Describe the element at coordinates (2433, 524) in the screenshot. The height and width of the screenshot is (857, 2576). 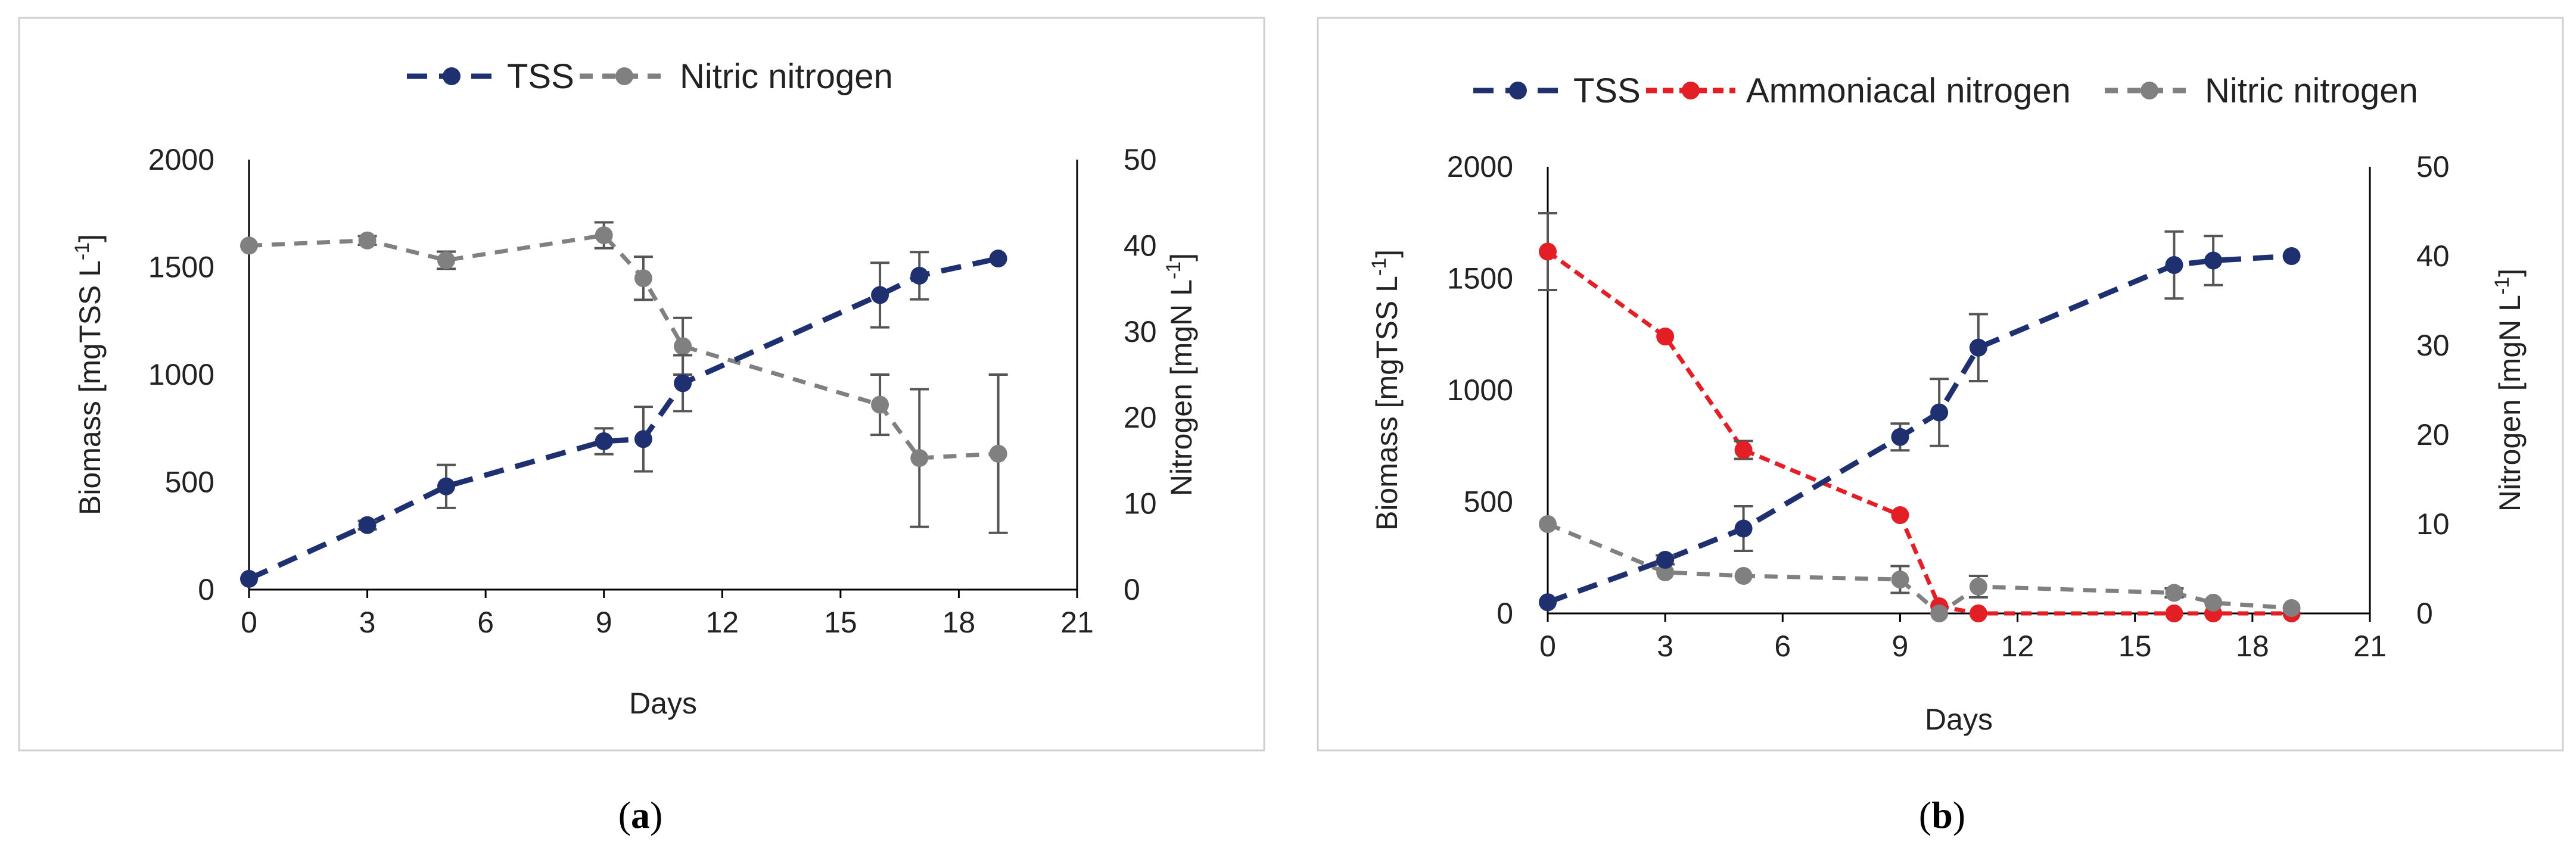
I see `panel-b-y-right-tick-label: 10` at that location.